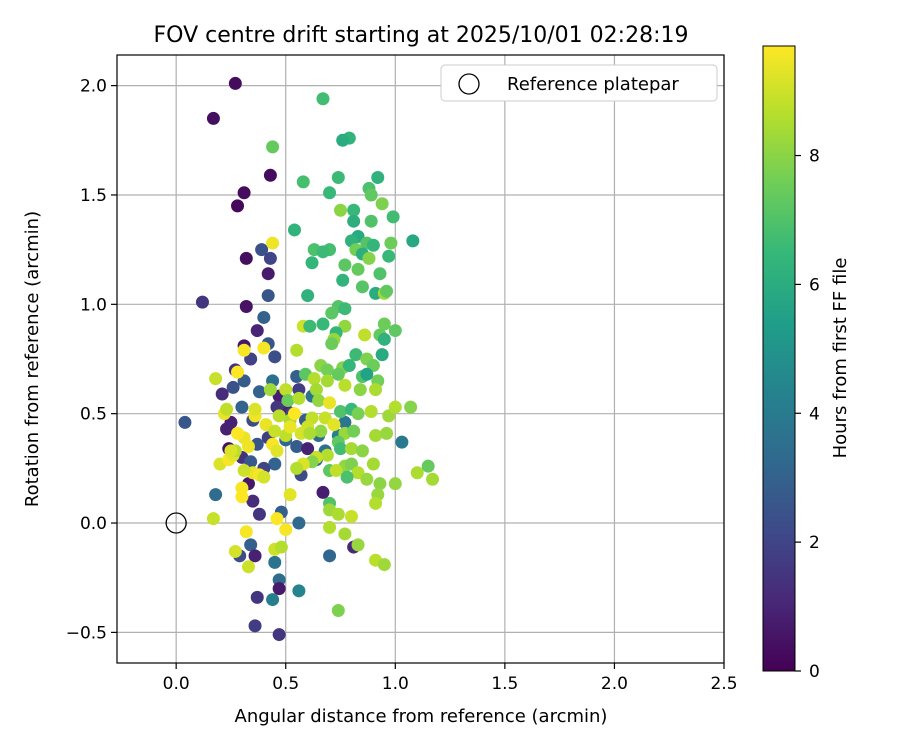 This screenshot has height=750, width=900. Describe the element at coordinates (469, 84) in the screenshot. I see `legend-marker-reference` at that location.